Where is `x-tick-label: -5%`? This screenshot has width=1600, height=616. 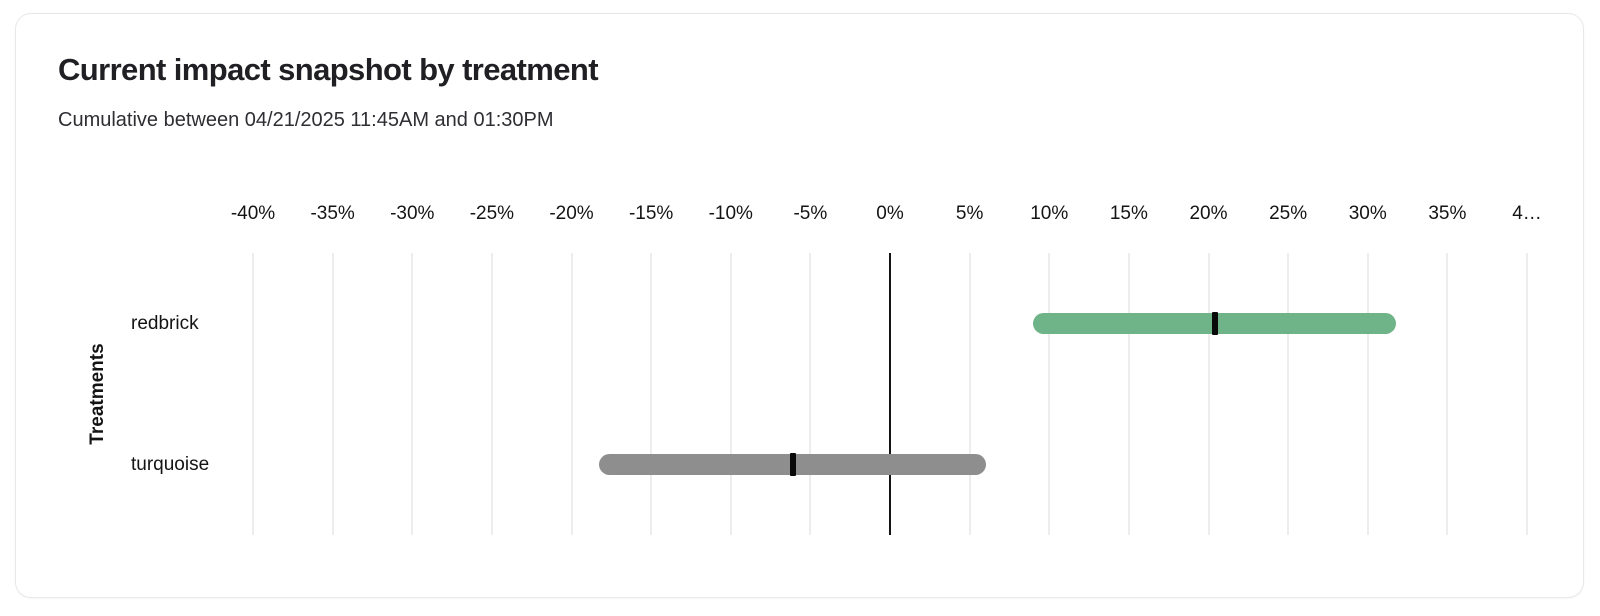 x-tick-label: -5% is located at coordinates (810, 213).